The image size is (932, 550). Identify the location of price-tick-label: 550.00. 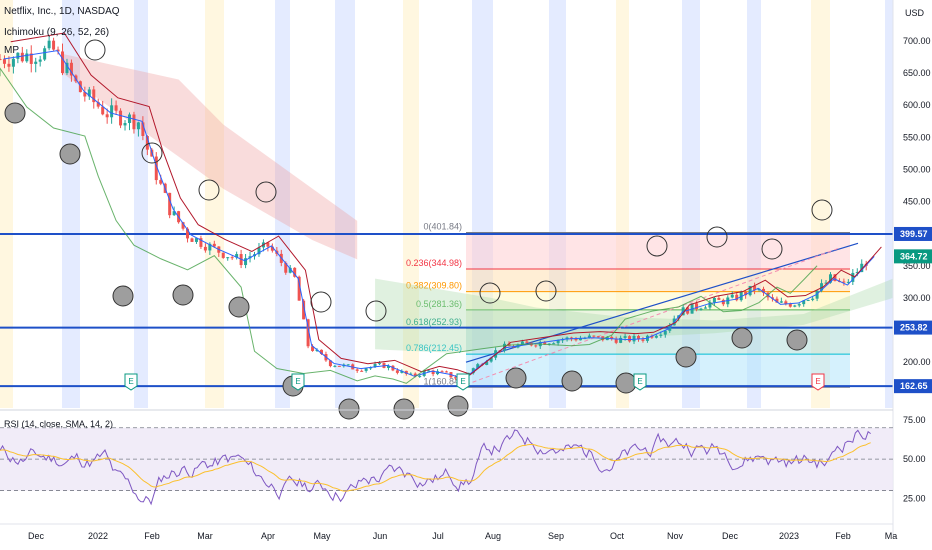
(917, 137).